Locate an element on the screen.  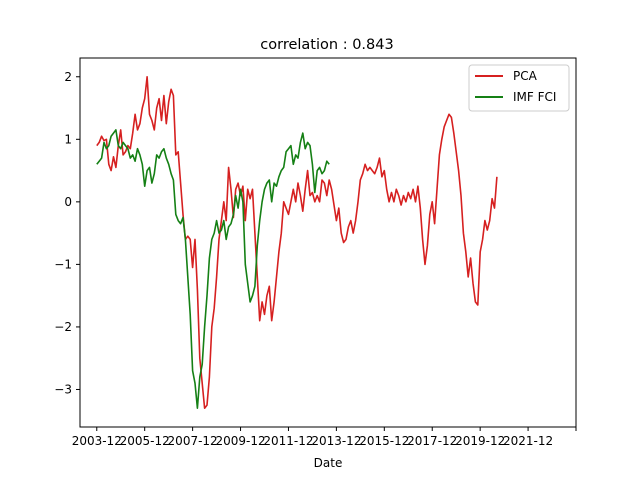
legend-label-imf-fci: IMF FCI is located at coordinates (534, 97).